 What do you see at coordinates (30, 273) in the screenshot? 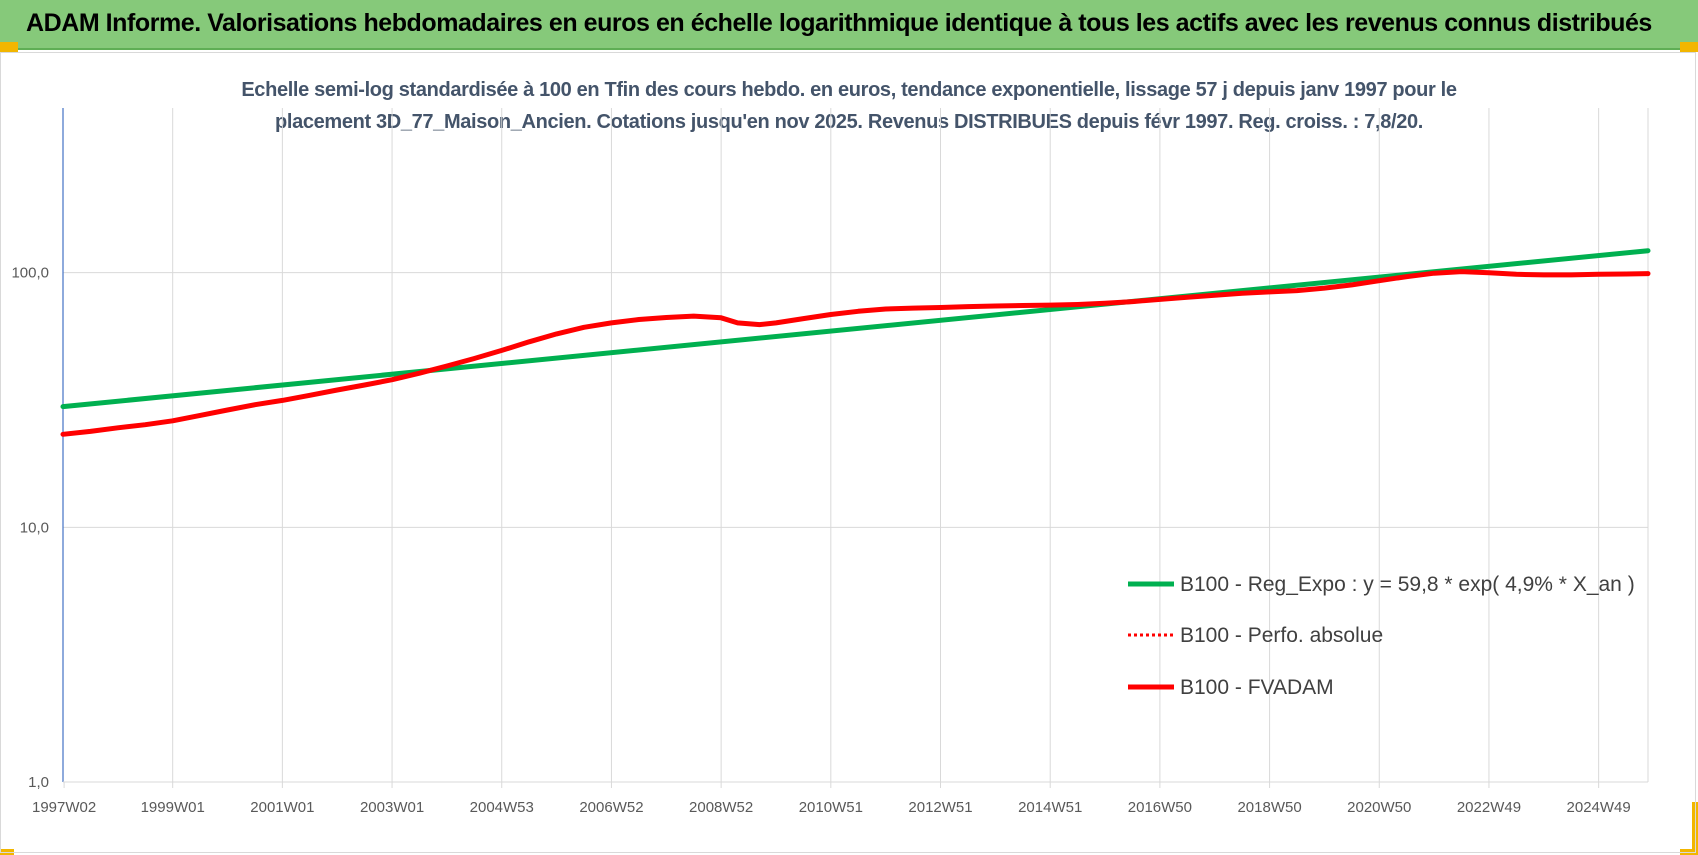
I see `y-tick-label: 100,0` at bounding box center [30, 273].